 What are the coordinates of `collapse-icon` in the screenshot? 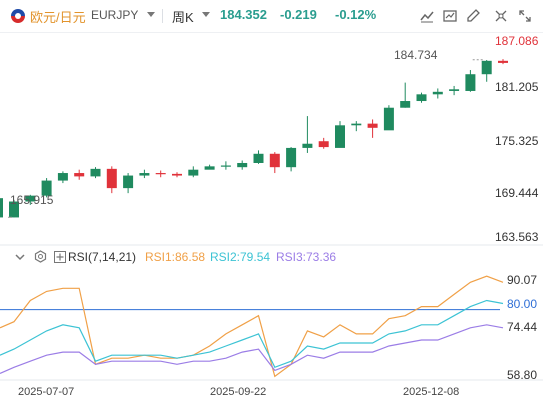 It's located at (20, 258).